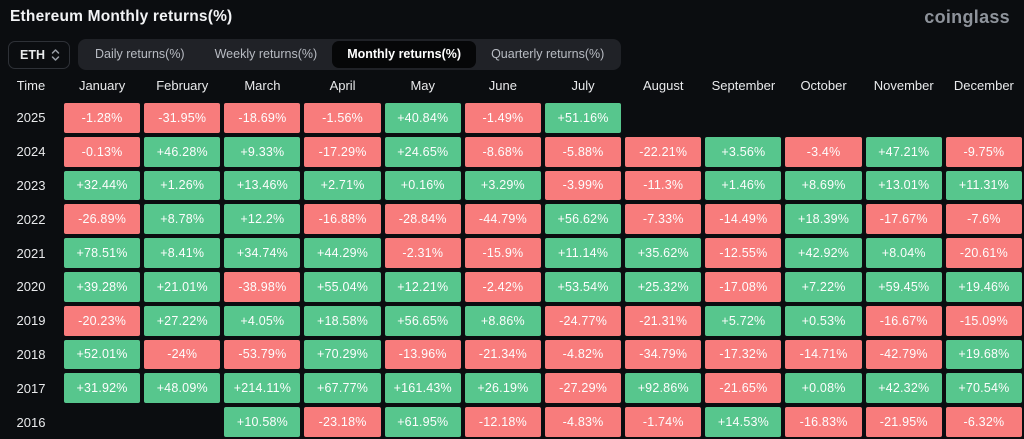 The height and width of the screenshot is (439, 1024). I want to click on cell-2019-may: +56.65%, so click(422, 320).